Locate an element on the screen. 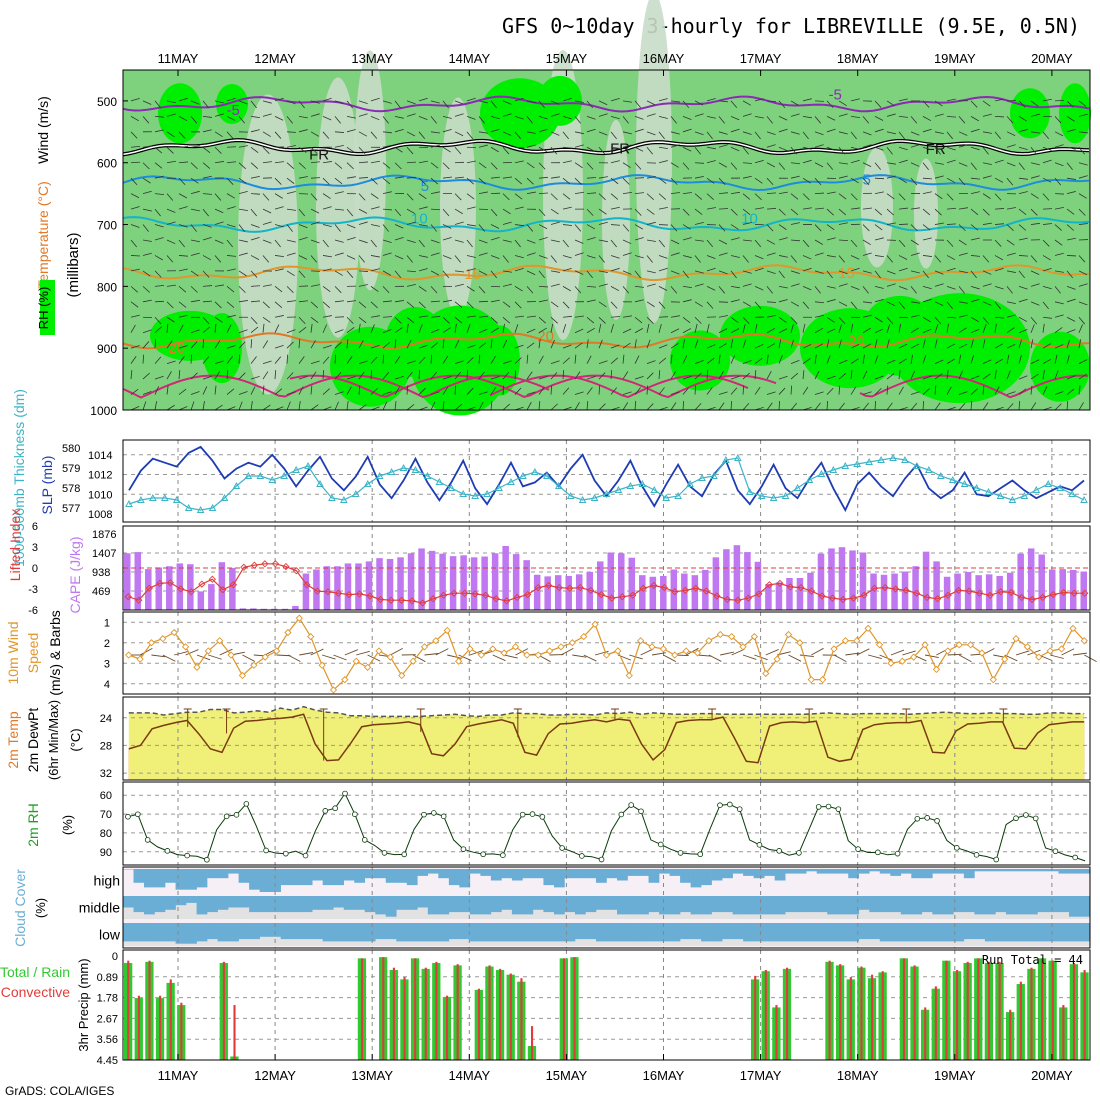 Image resolution: width=1100 pixels, height=1100 pixels. isotherm-label: 5 is located at coordinates (425, 186).